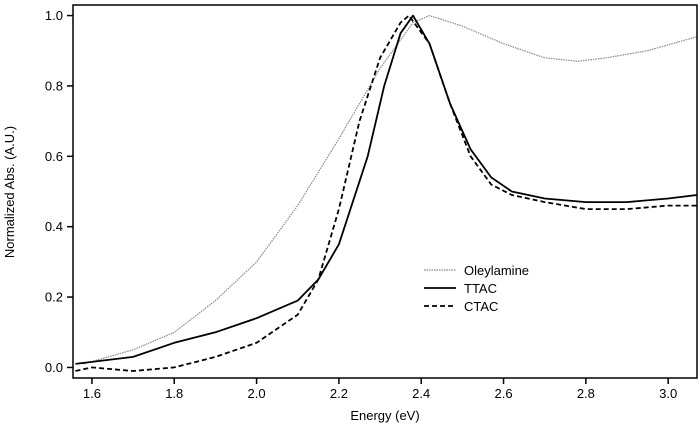  Describe the element at coordinates (339, 393) in the screenshot. I see `x-tick-label: 2.2` at that location.